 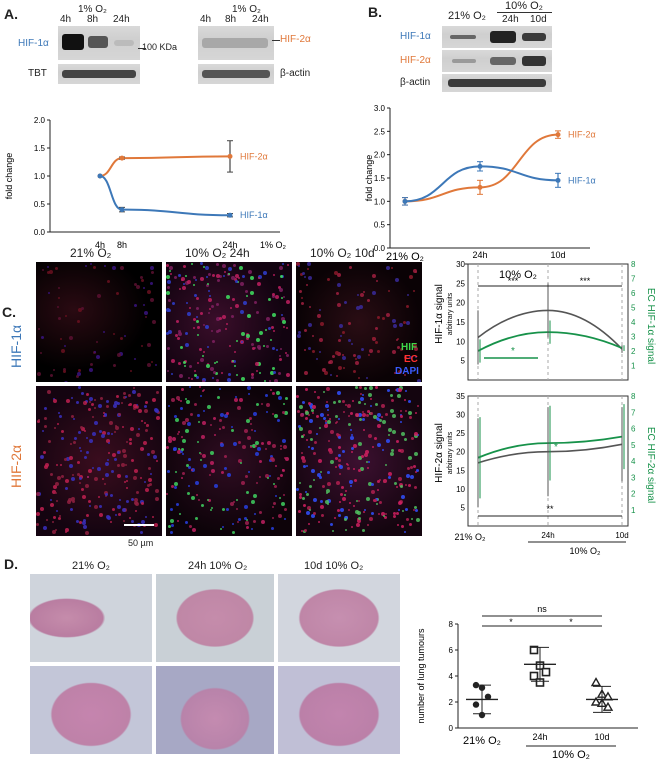 What do you see at coordinates (99, 43) in the screenshot?
I see `blot-a-hif1` at bounding box center [99, 43].